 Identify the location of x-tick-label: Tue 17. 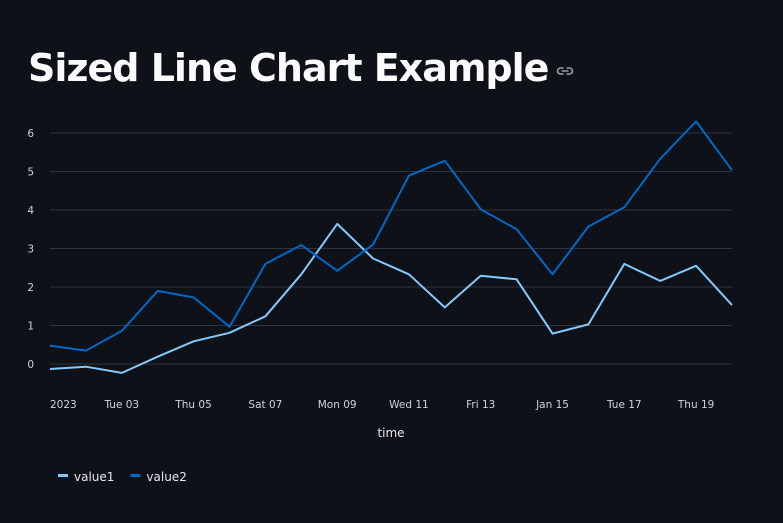
(624, 405).